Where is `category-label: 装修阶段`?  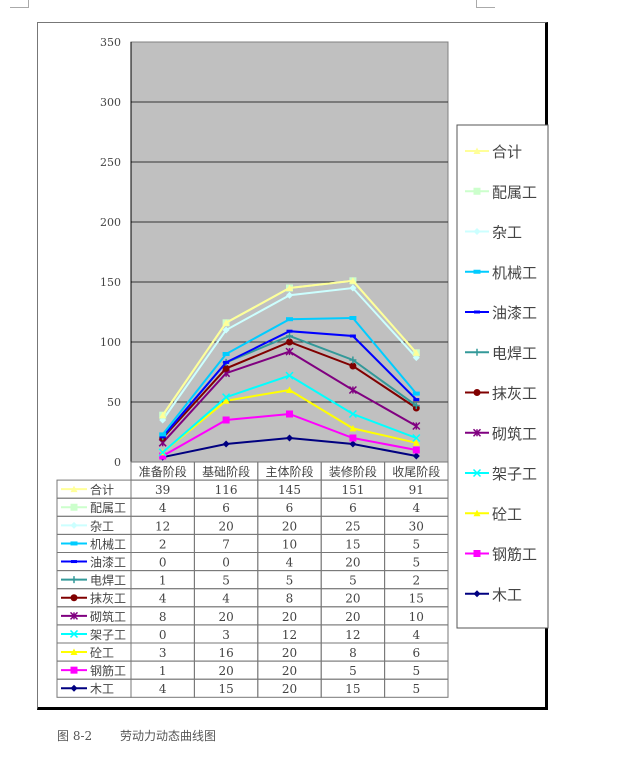 category-label: 装修阶段 is located at coordinates (353, 471).